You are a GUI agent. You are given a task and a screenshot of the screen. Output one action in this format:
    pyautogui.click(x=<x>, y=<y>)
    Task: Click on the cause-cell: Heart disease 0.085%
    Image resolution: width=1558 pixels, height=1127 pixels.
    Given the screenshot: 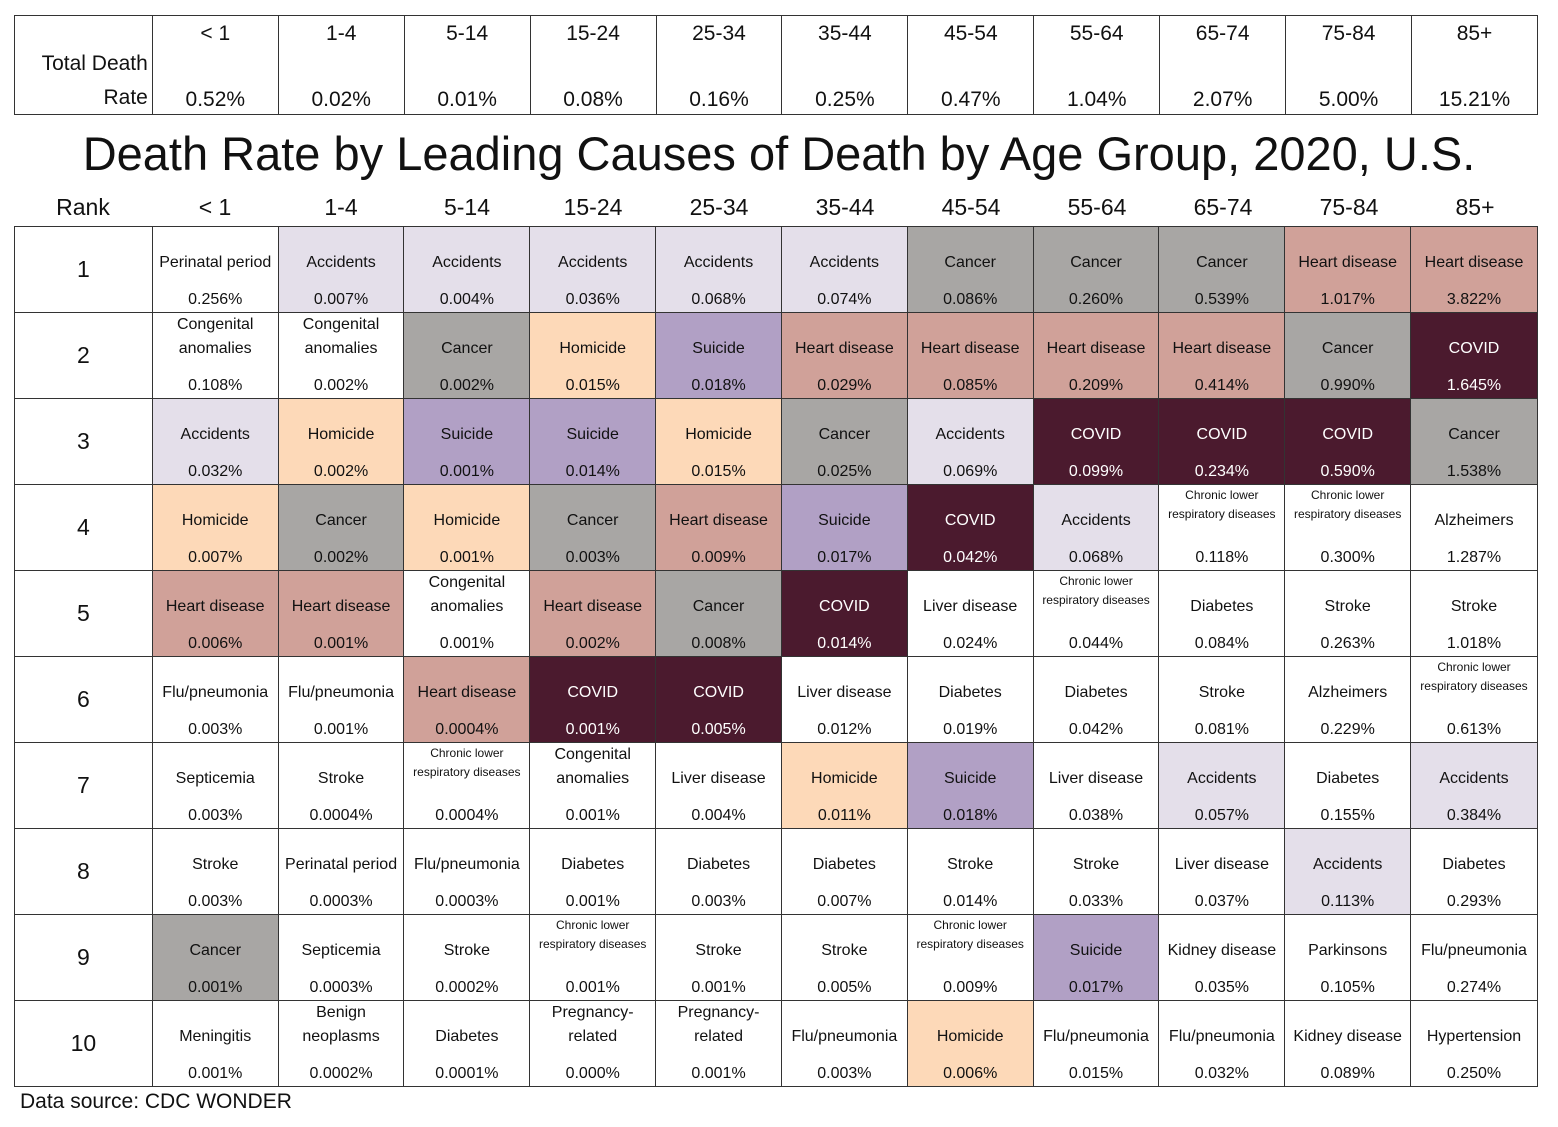 What is the action you would take?
    pyautogui.click(x=970, y=355)
    